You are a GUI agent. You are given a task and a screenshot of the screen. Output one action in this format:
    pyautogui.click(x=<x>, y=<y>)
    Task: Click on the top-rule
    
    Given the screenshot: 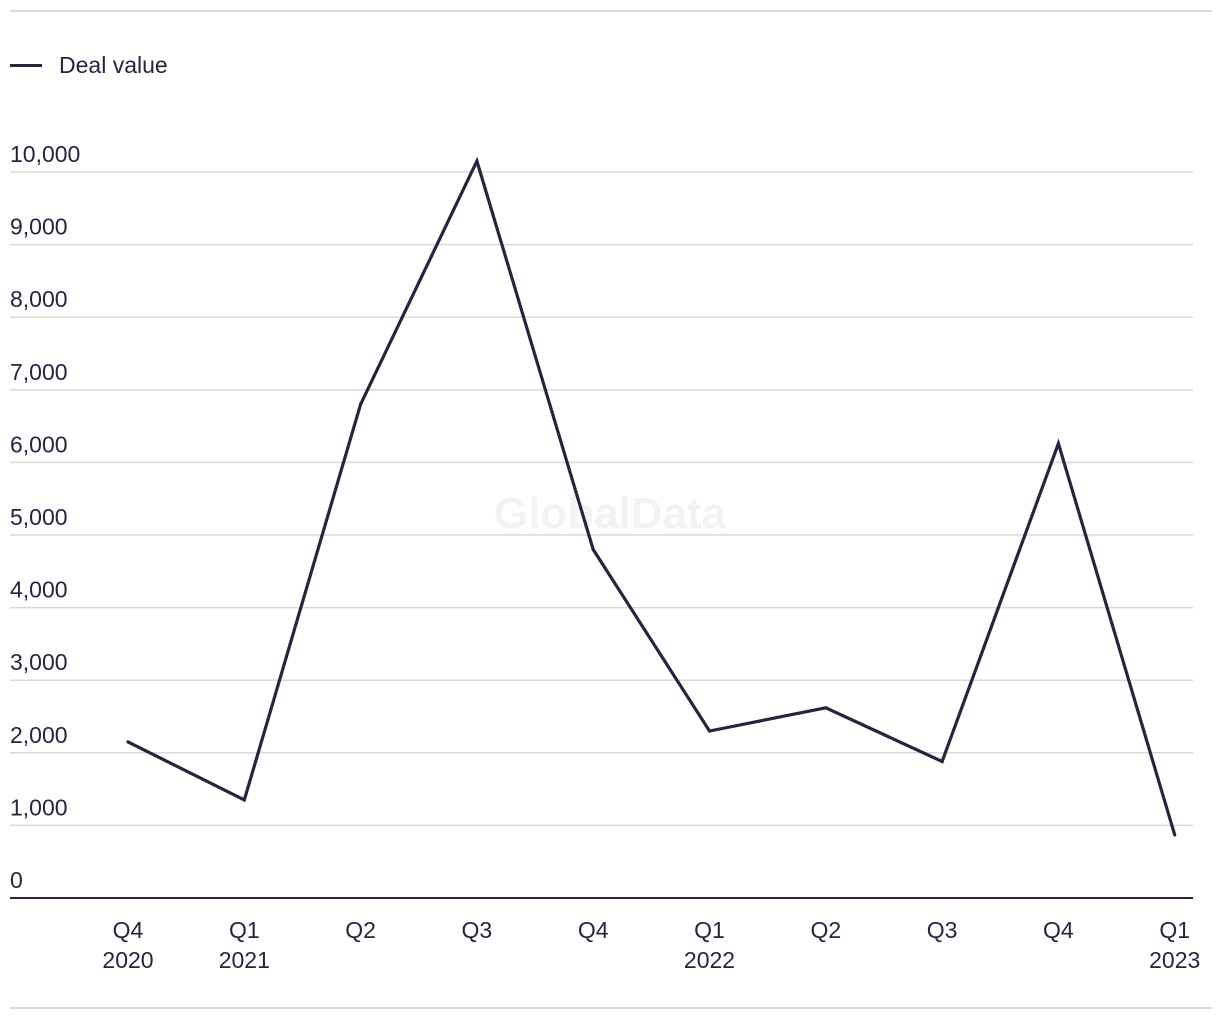 What is the action you would take?
    pyautogui.click(x=611, y=11)
    